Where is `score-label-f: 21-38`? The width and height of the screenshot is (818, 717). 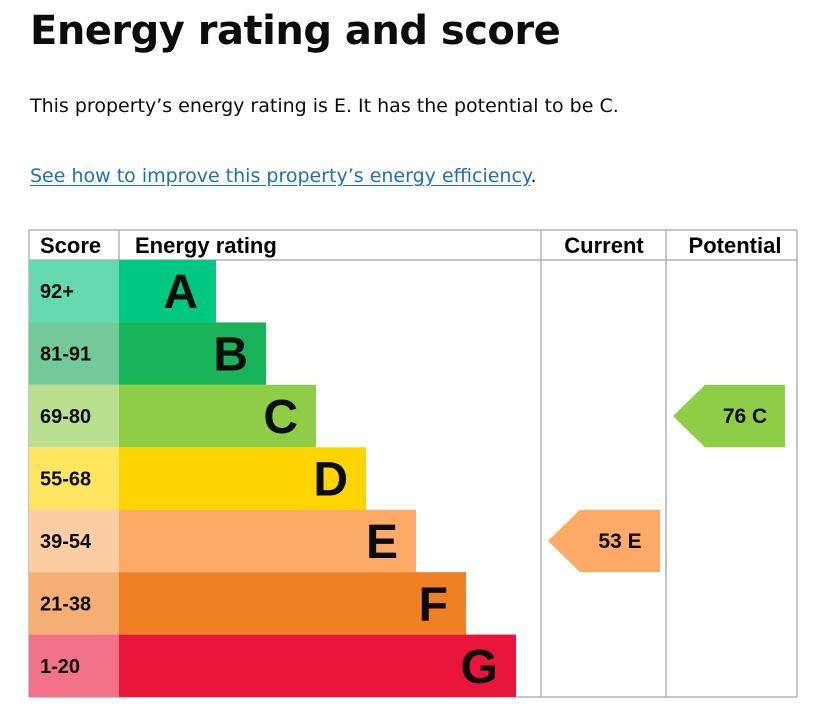
score-label-f: 21-38 is located at coordinates (65, 604).